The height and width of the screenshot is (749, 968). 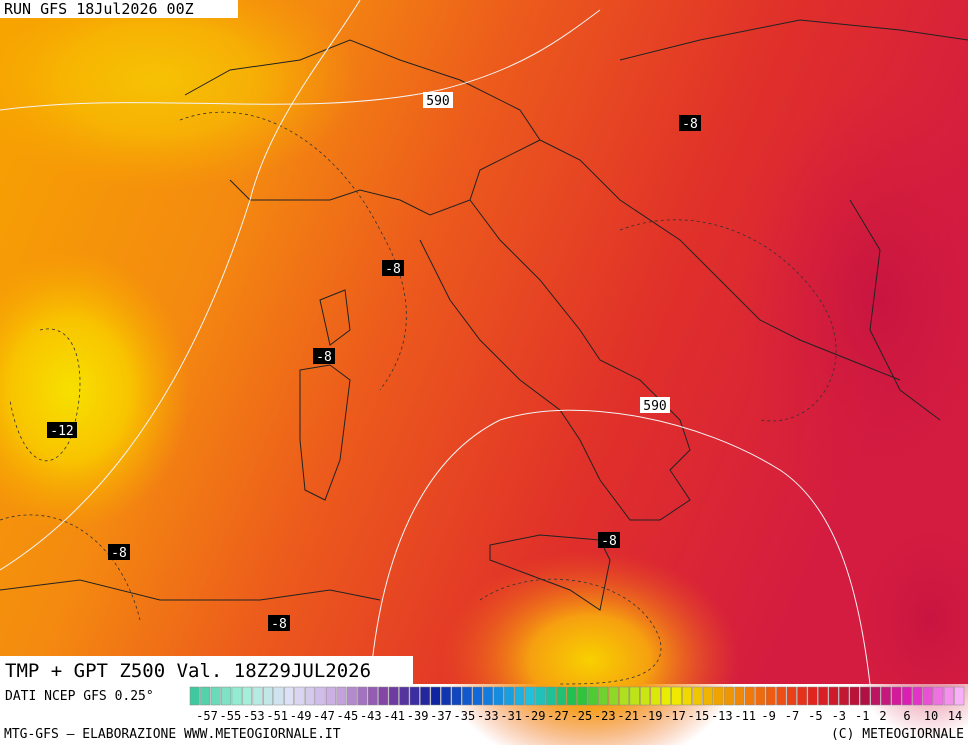 I want to click on legend-label: -5, so click(x=815, y=716).